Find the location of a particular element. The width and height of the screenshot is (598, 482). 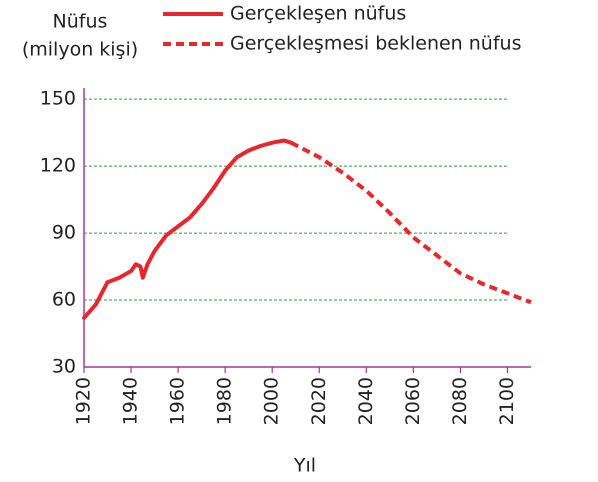

x-tick-label: 1980 is located at coordinates (225, 401).